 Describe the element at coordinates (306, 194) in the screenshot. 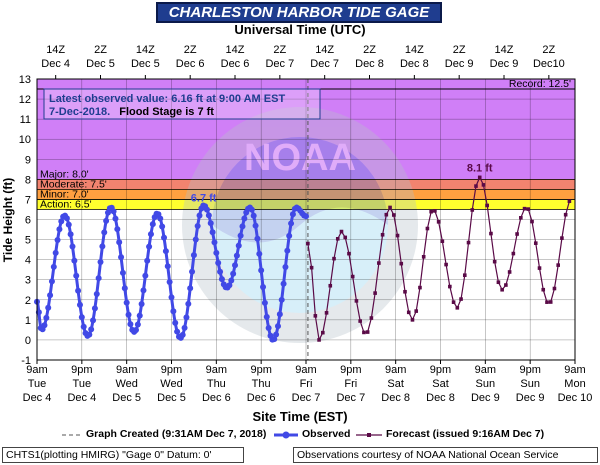

I see `minor-band` at that location.